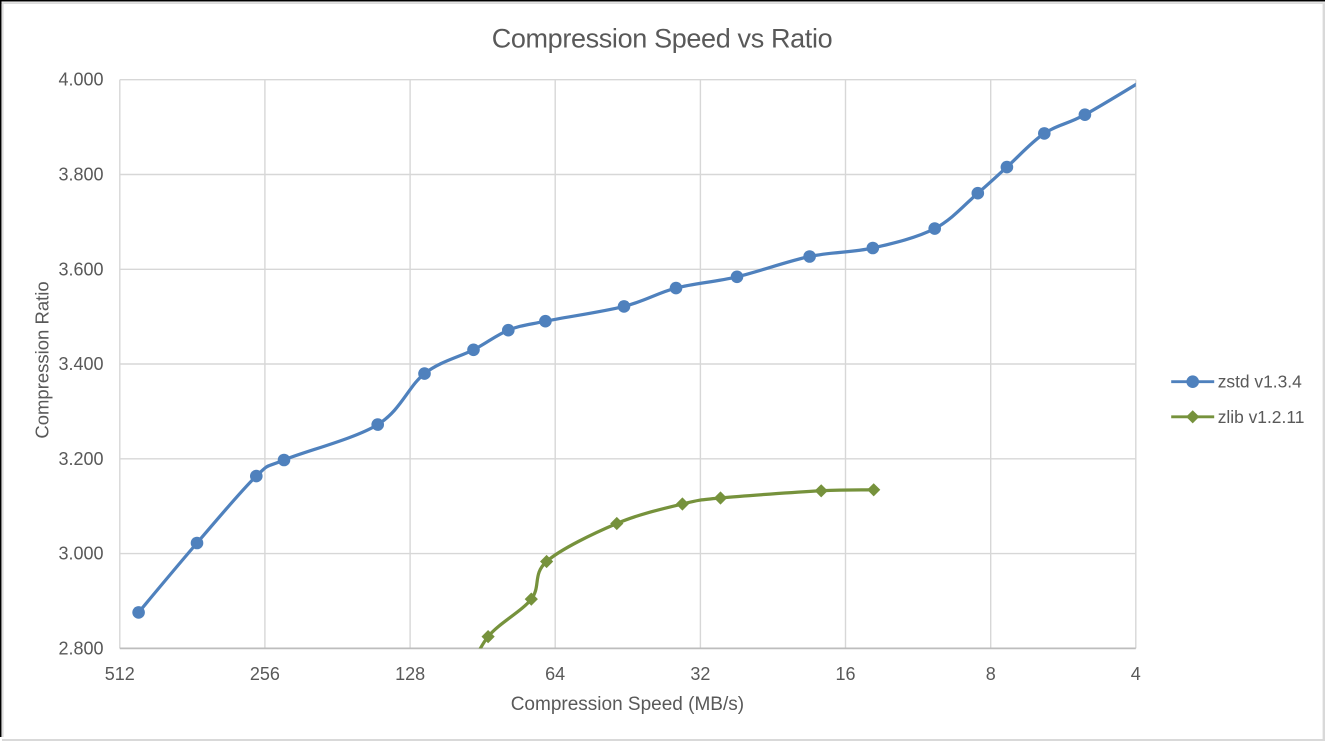 The width and height of the screenshot is (1325, 741). I want to click on svg-text: 3.800, so click(80, 175).